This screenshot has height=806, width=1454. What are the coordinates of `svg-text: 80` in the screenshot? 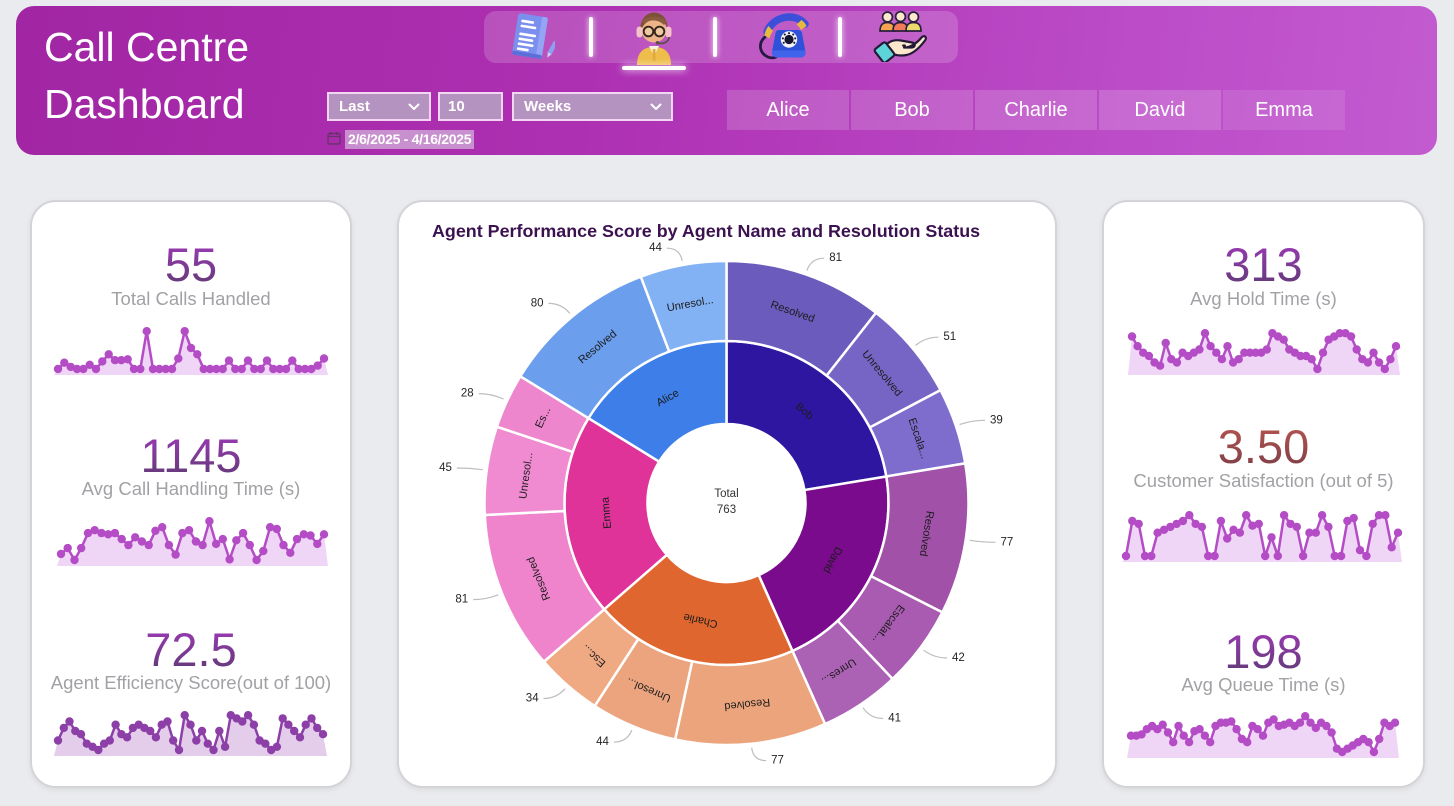 It's located at (537, 303).